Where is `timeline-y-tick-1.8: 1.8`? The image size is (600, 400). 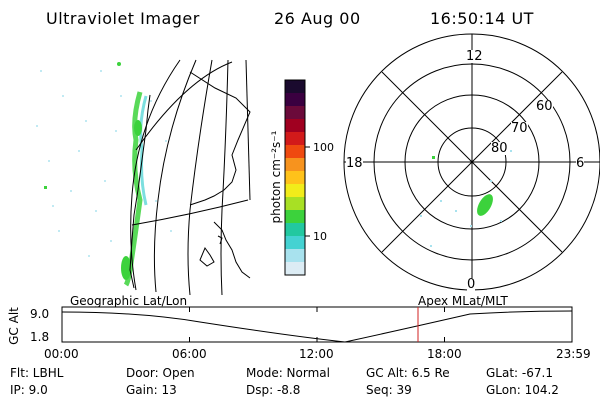
timeline-y-tick-1.8: 1.8 is located at coordinates (40, 337).